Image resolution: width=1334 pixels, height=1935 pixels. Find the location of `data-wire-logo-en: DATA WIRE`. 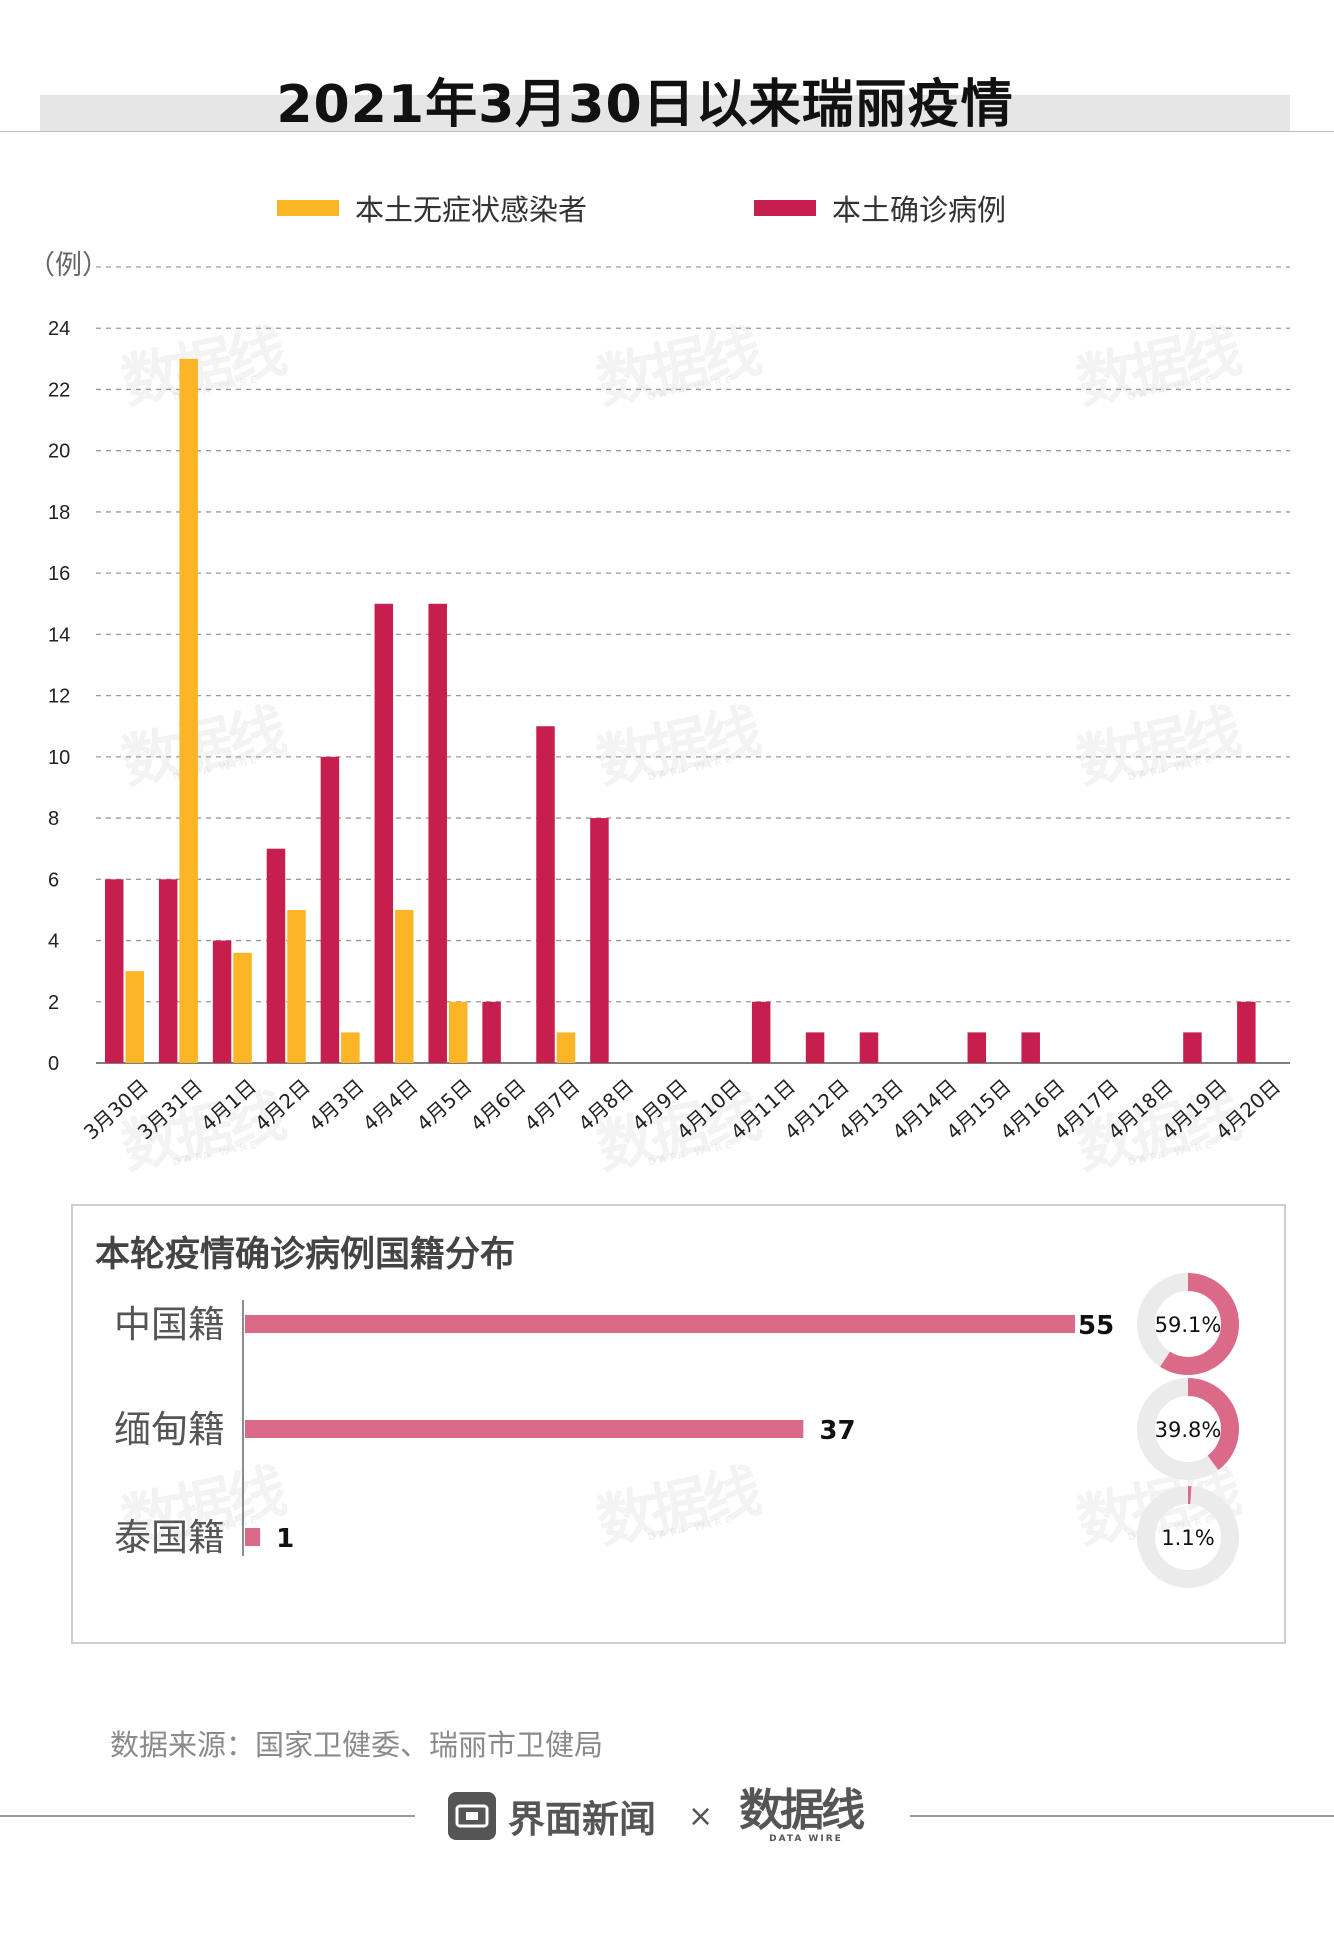

data-wire-logo-en: DATA WIRE is located at coordinates (806, 1839).